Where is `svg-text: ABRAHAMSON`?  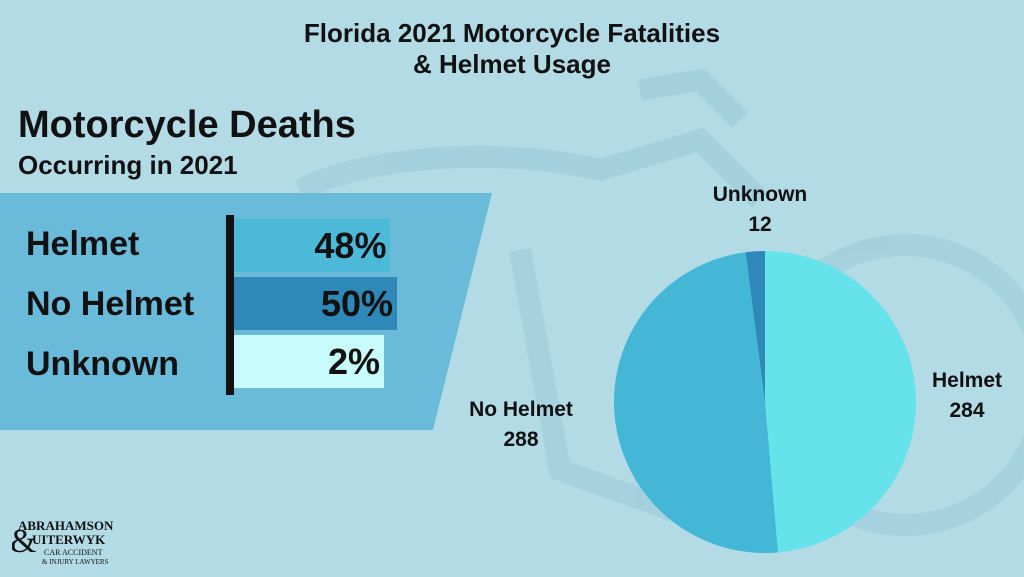 svg-text: ABRAHAMSON is located at coordinates (66, 525).